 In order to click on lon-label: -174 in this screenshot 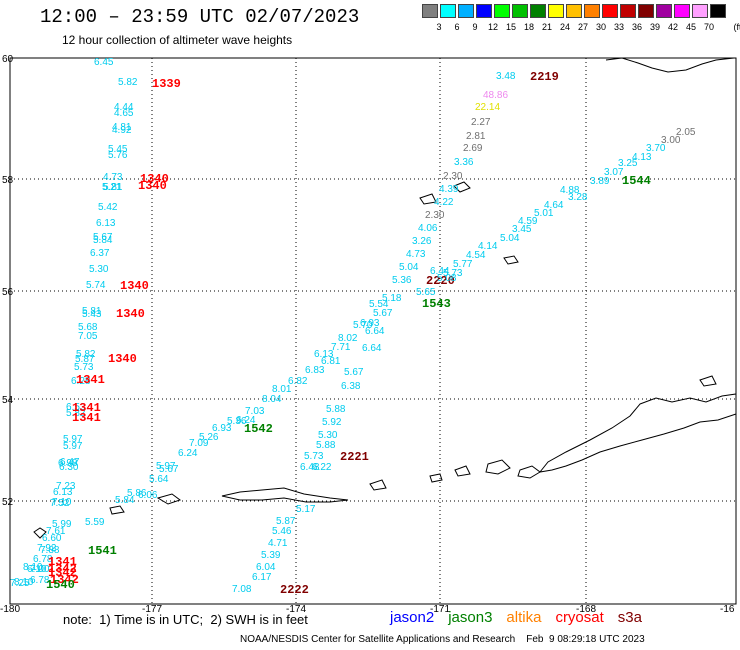, I will do `click(296, 609)`.